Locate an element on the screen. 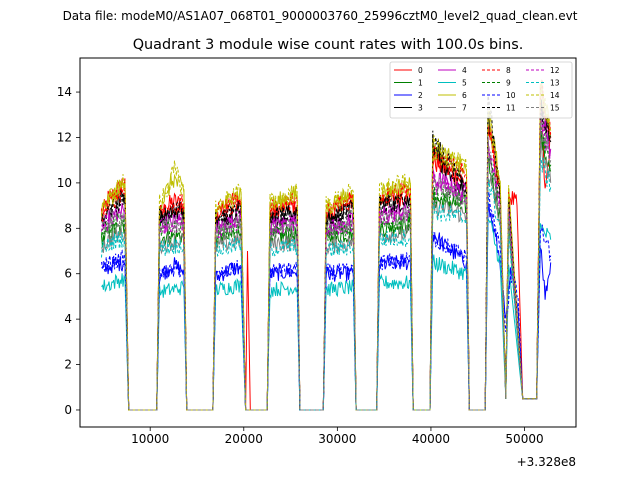 The width and height of the screenshot is (640, 480). legend-label-10: 10 is located at coordinates (511, 95).